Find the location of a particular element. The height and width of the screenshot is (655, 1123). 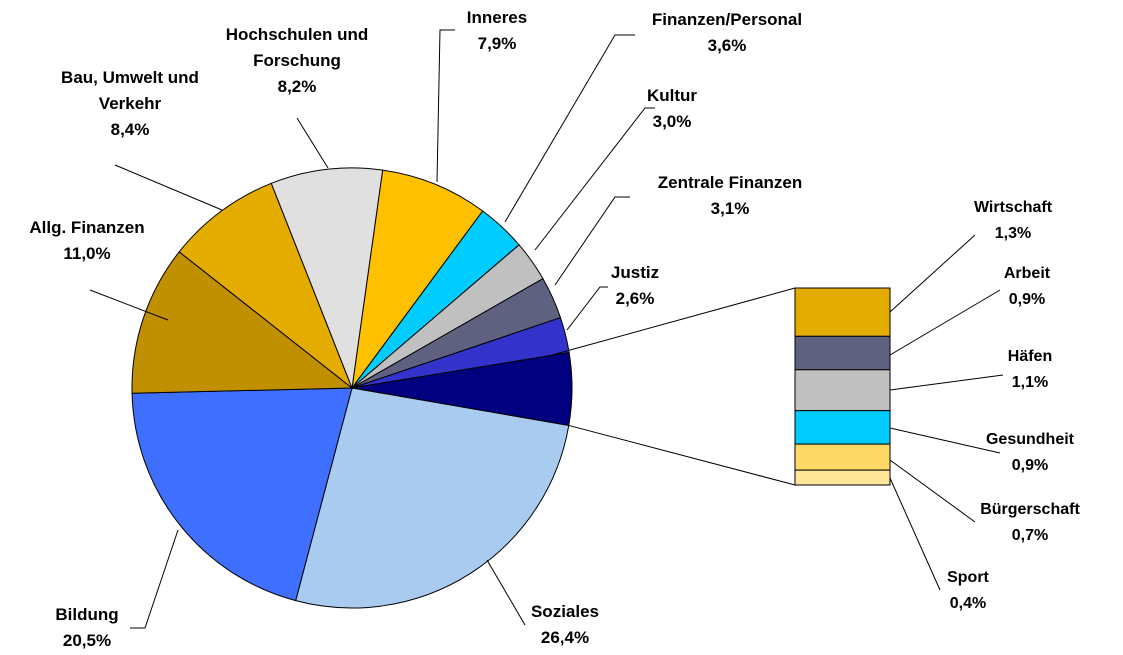

category-label: Bau, Umwelt und Verkehr is located at coordinates (130, 90).